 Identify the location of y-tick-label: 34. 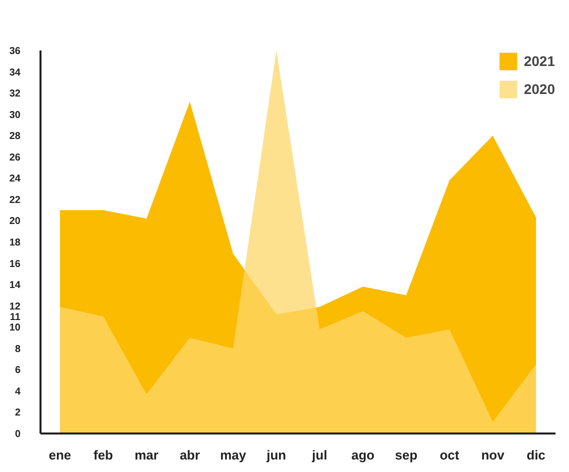
(15, 72).